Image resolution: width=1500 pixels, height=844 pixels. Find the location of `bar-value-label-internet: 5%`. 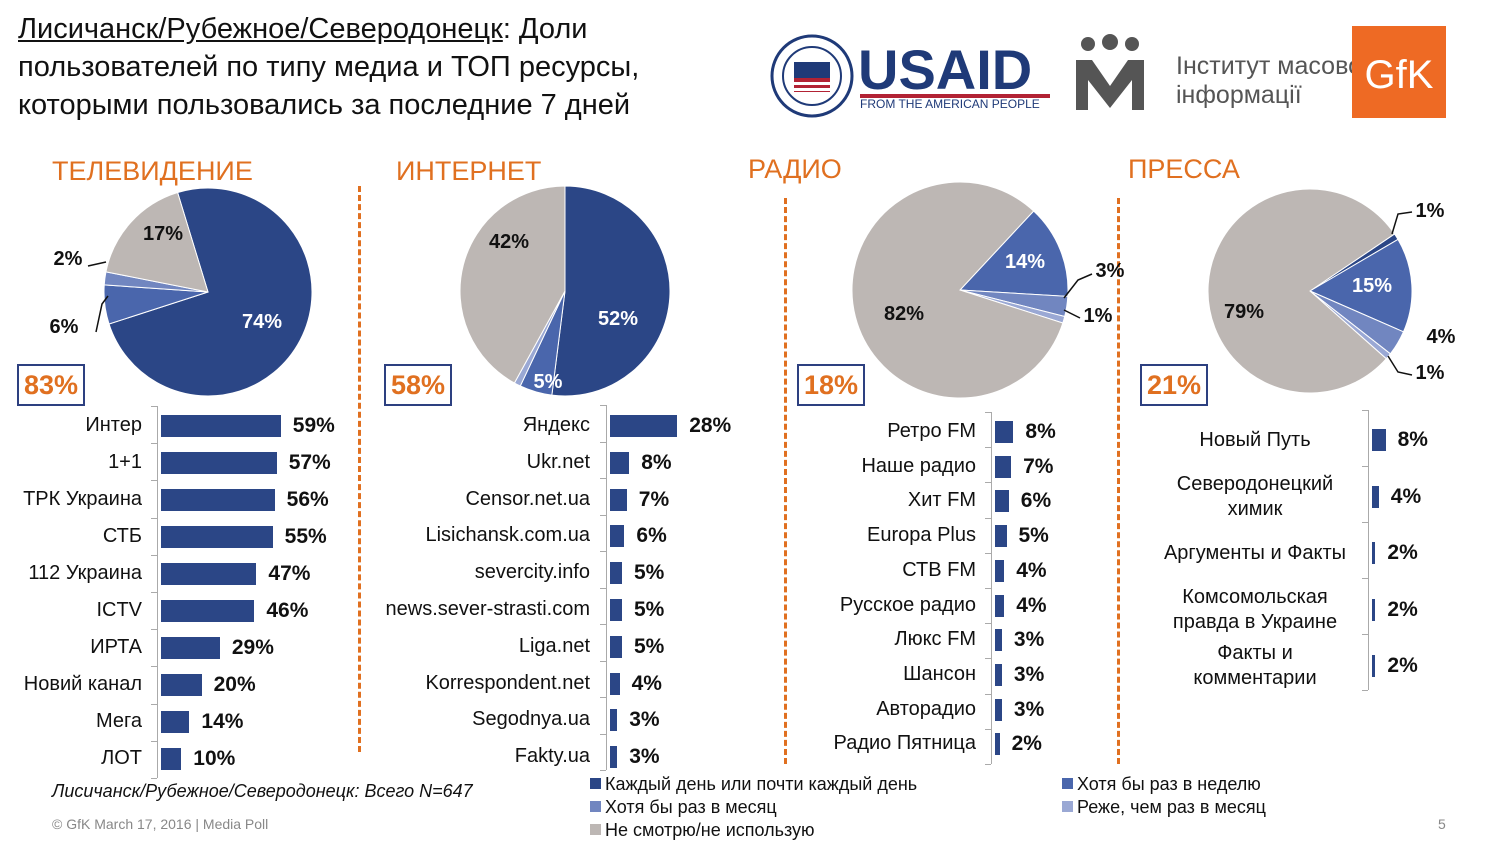

bar-value-label-internet: 5% is located at coordinates (649, 573).